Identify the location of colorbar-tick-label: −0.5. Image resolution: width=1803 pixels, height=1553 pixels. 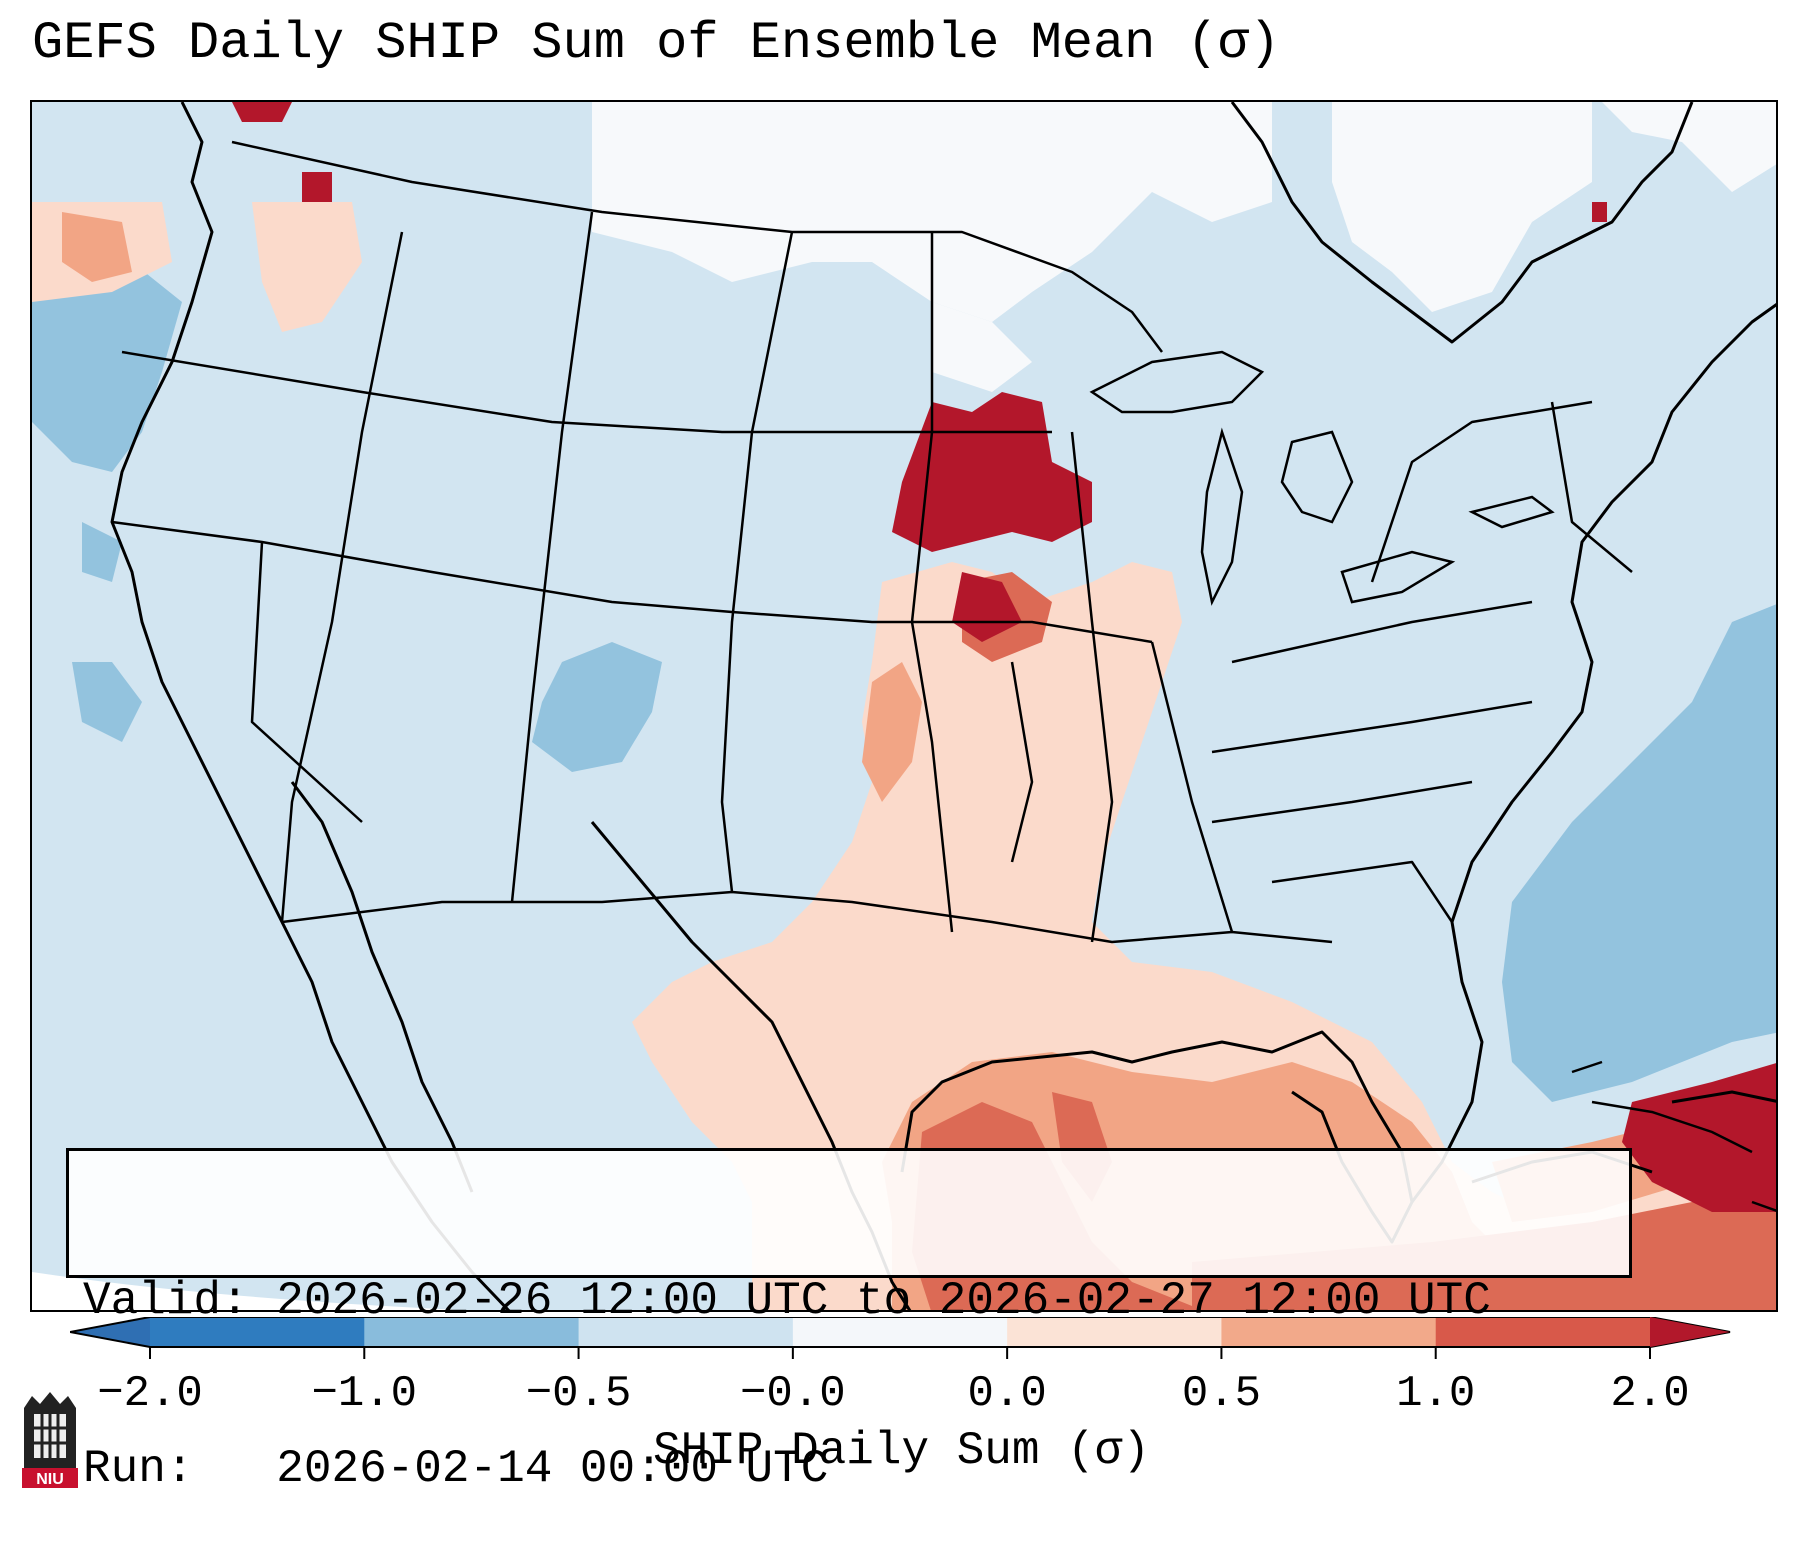
(579, 1394).